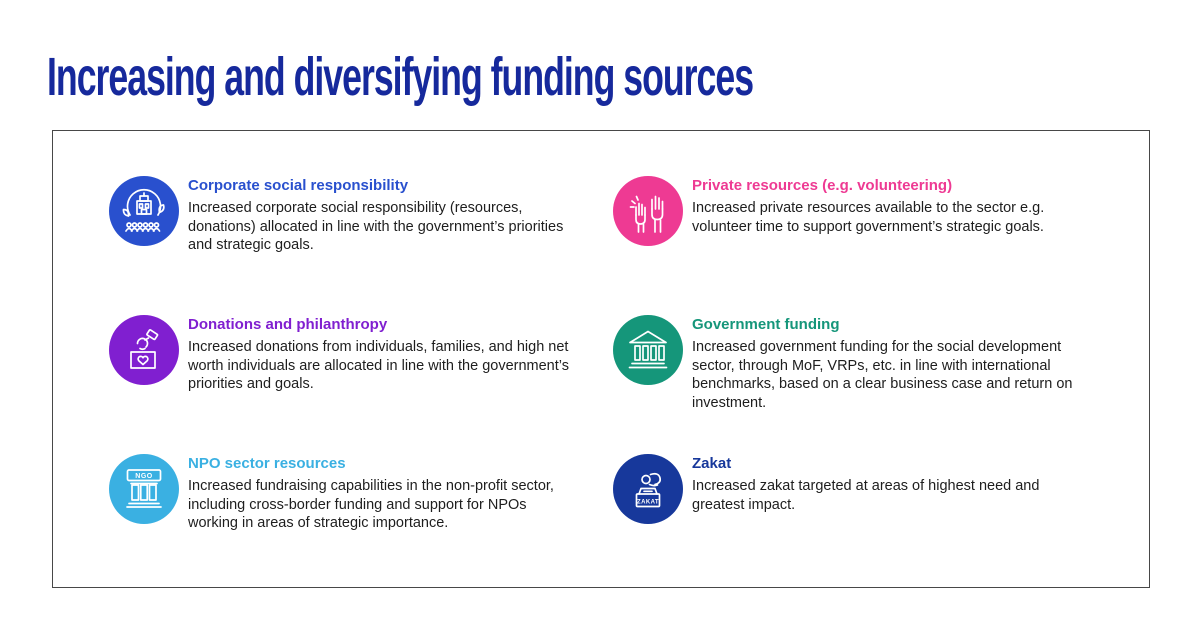  Describe the element at coordinates (144, 211) in the screenshot. I see `building-with-leaves-and-people-icon` at that location.